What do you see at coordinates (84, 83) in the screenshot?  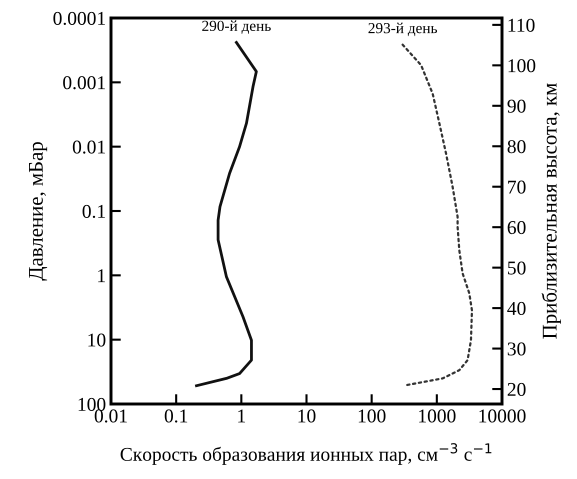 I see `y-tick-label: 0.001` at bounding box center [84, 83].